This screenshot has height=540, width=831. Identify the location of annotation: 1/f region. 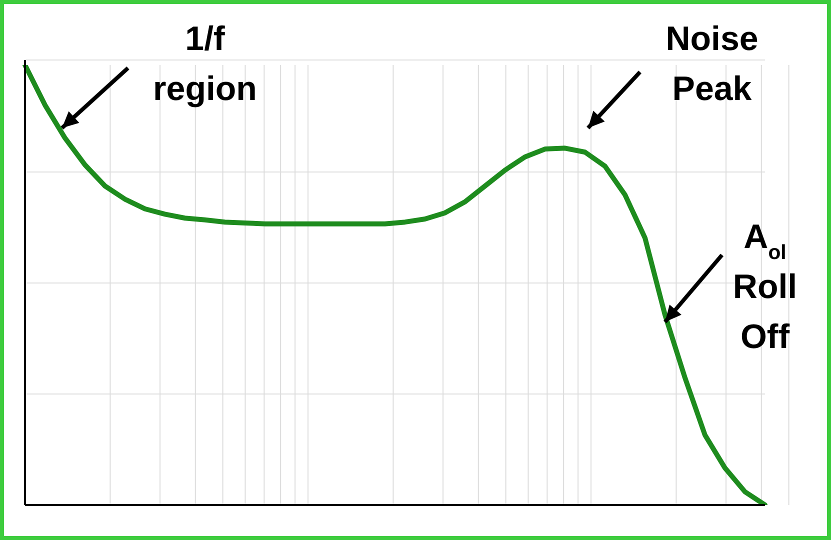
(205, 64).